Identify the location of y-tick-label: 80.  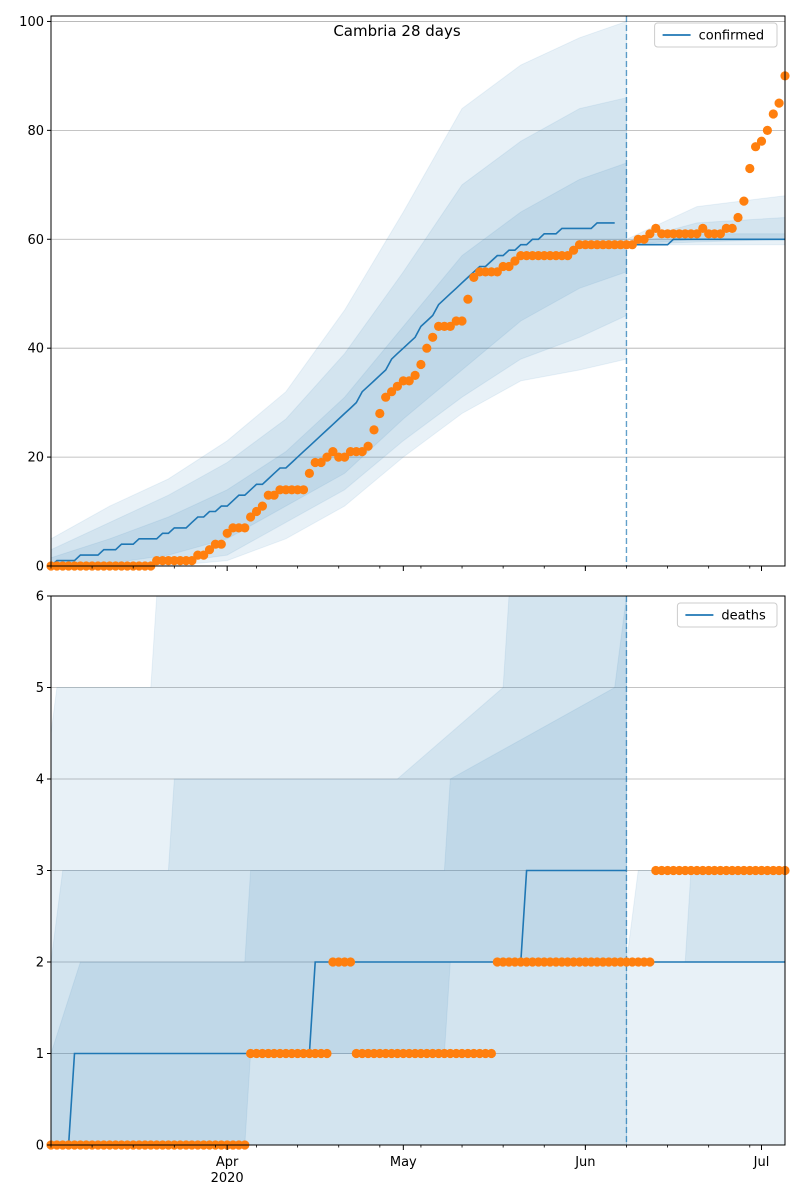
(35, 131).